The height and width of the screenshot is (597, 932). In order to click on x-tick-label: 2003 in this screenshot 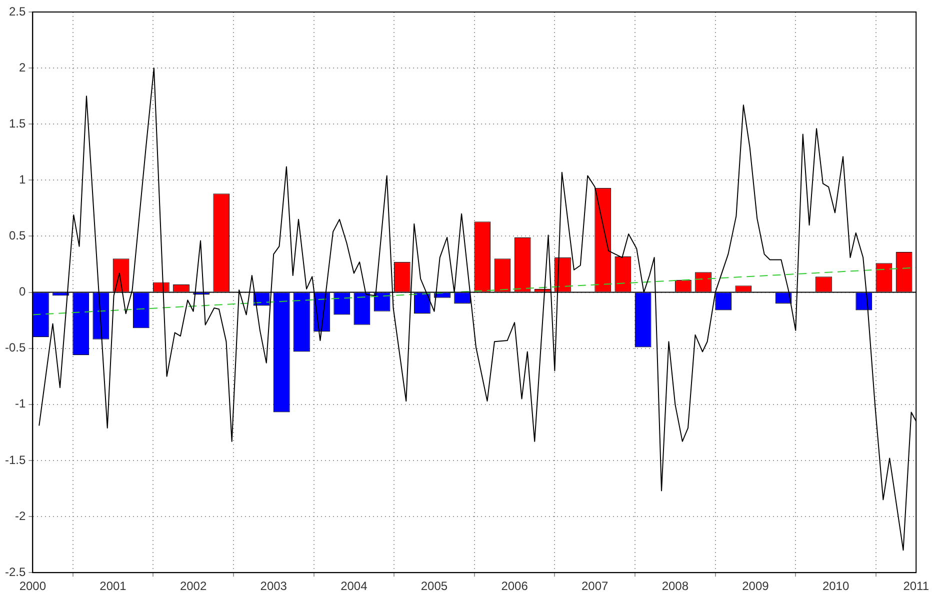, I will do `click(274, 586)`.